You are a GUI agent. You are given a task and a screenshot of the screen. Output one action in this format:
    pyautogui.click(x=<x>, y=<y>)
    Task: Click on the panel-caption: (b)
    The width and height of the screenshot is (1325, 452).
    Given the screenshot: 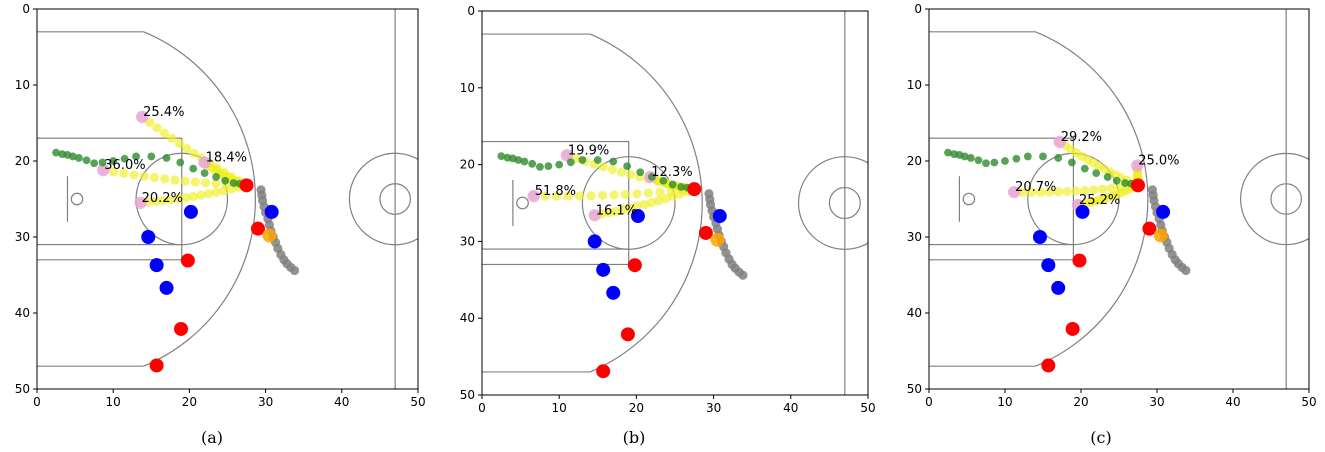 What is the action you would take?
    pyautogui.click(x=634, y=437)
    